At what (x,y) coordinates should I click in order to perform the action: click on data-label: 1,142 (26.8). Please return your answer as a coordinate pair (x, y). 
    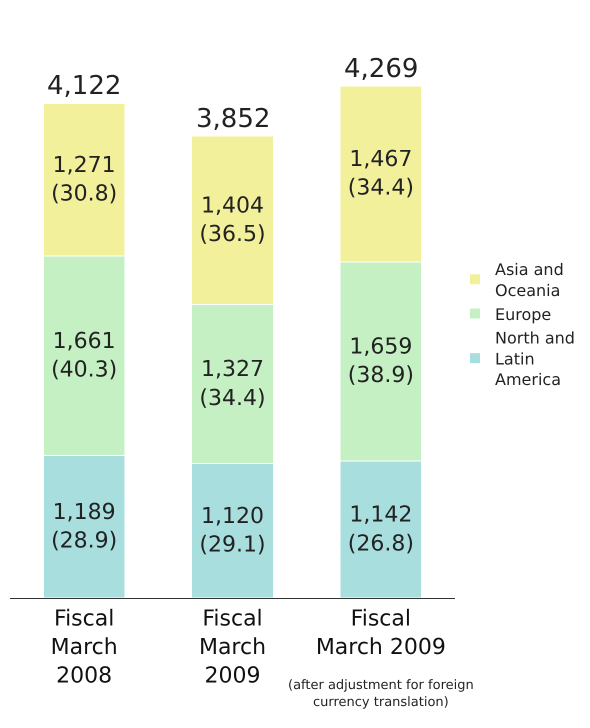
    Looking at the image, I should click on (381, 529).